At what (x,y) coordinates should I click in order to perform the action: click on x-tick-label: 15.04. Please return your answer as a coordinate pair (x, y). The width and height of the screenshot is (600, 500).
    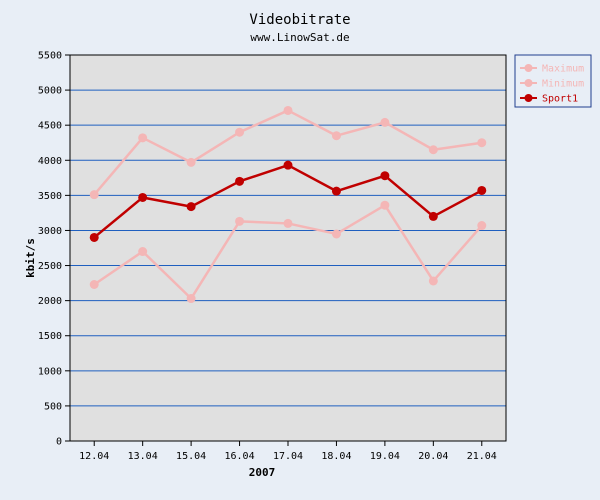
    Looking at the image, I should click on (191, 456).